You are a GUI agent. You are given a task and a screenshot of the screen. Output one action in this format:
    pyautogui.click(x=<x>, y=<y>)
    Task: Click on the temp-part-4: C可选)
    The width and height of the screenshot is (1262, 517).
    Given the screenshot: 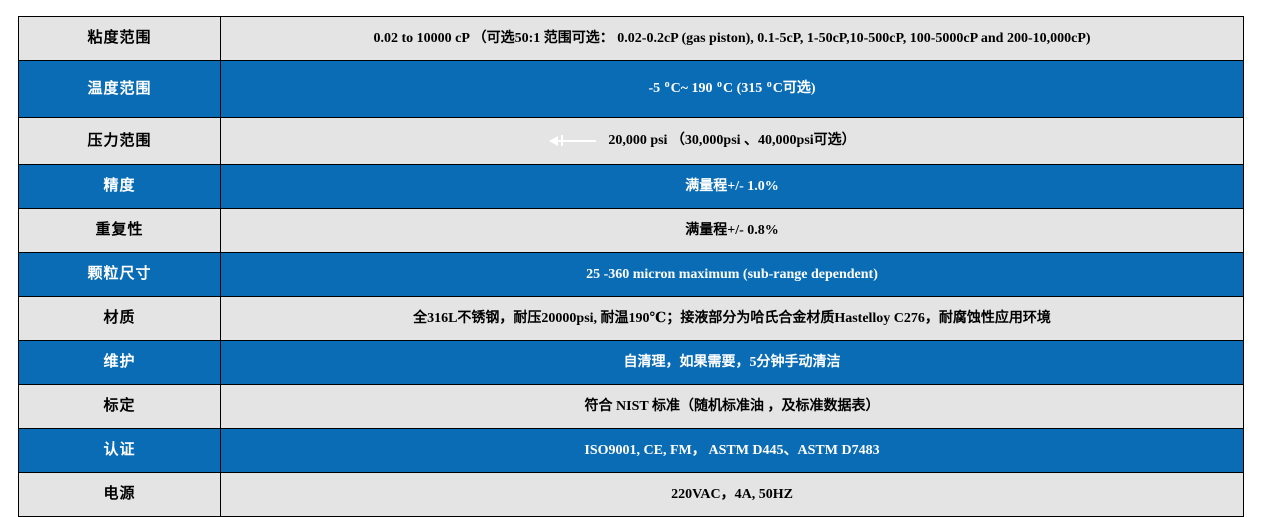 What is the action you would take?
    pyautogui.click(x=794, y=89)
    